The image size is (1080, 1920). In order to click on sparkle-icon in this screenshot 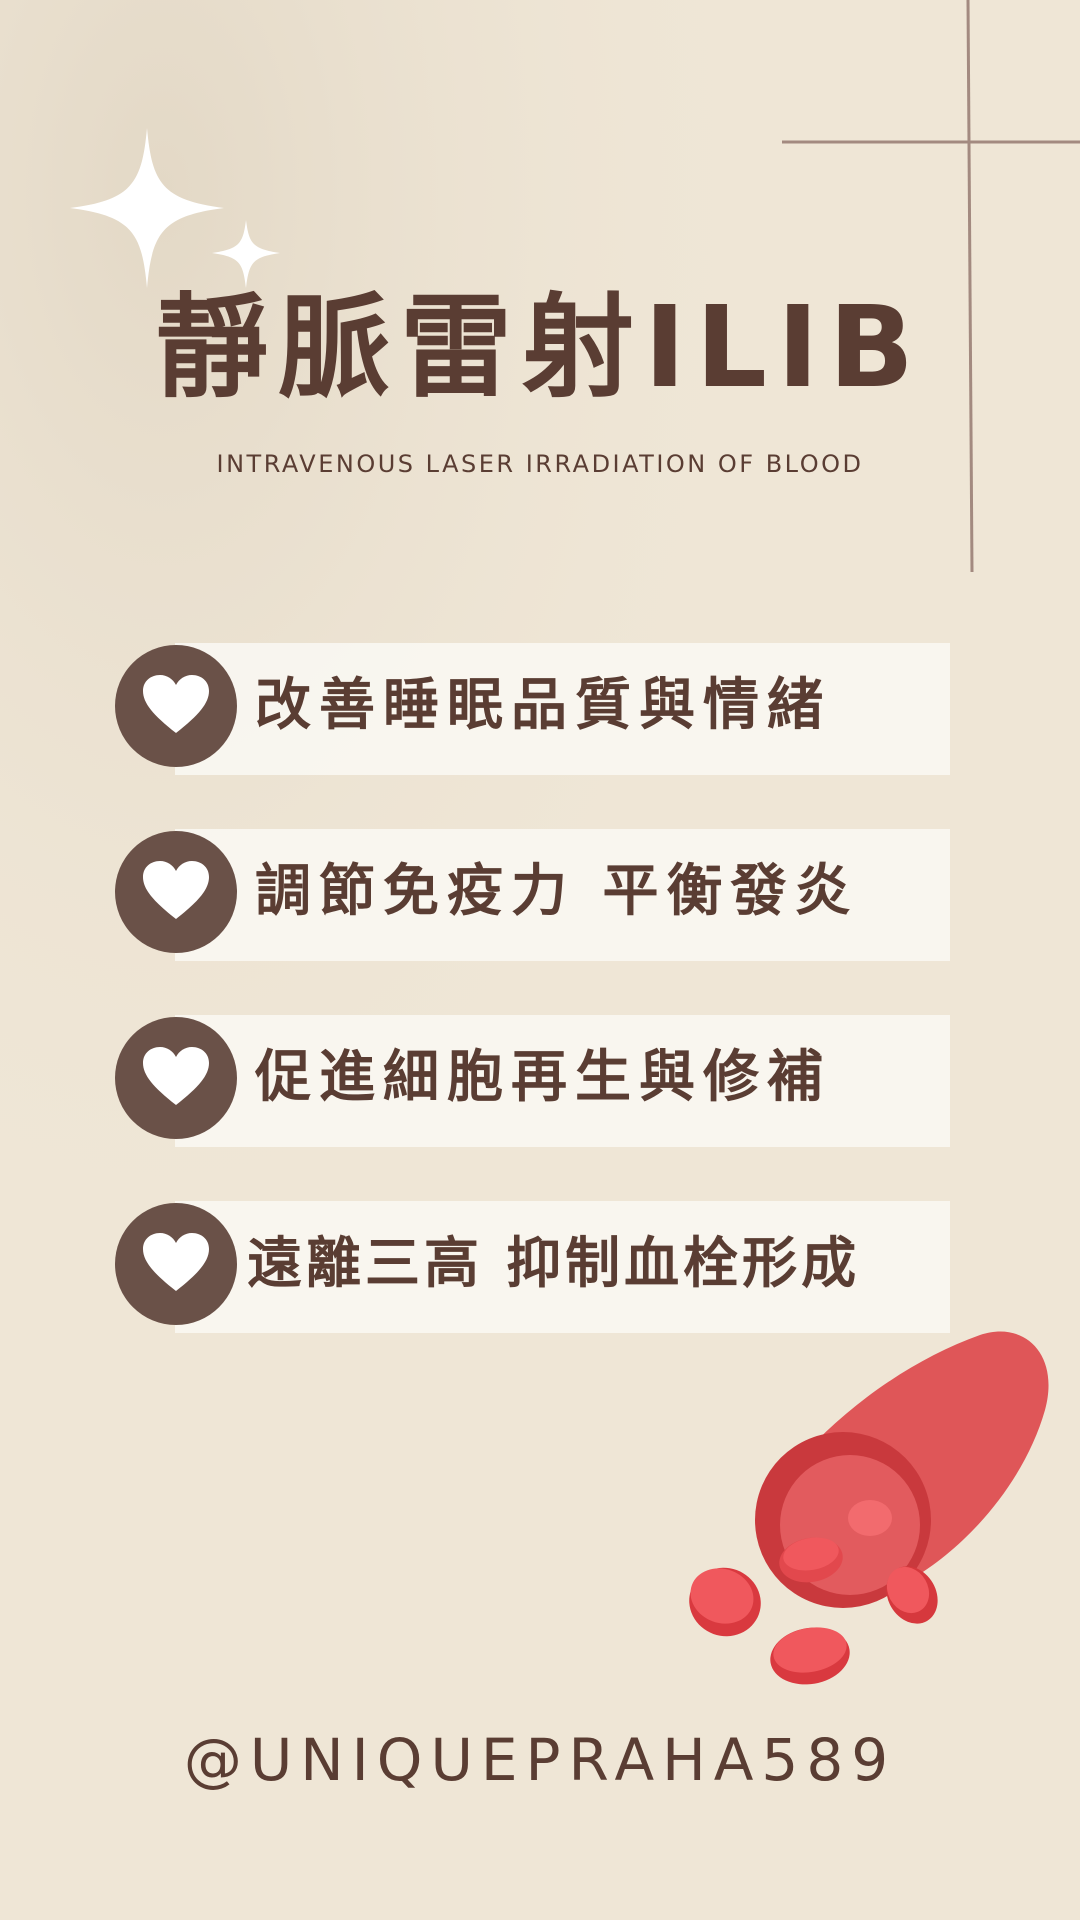, I will do `click(175, 208)`.